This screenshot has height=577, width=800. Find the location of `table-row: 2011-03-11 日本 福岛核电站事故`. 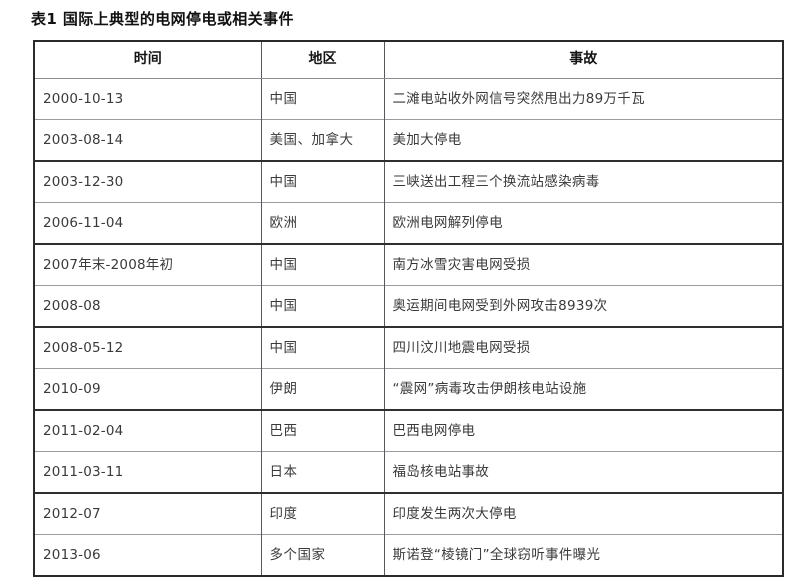

table-row: 2011-03-11 日本 福岛核电站事故 is located at coordinates (408, 472).